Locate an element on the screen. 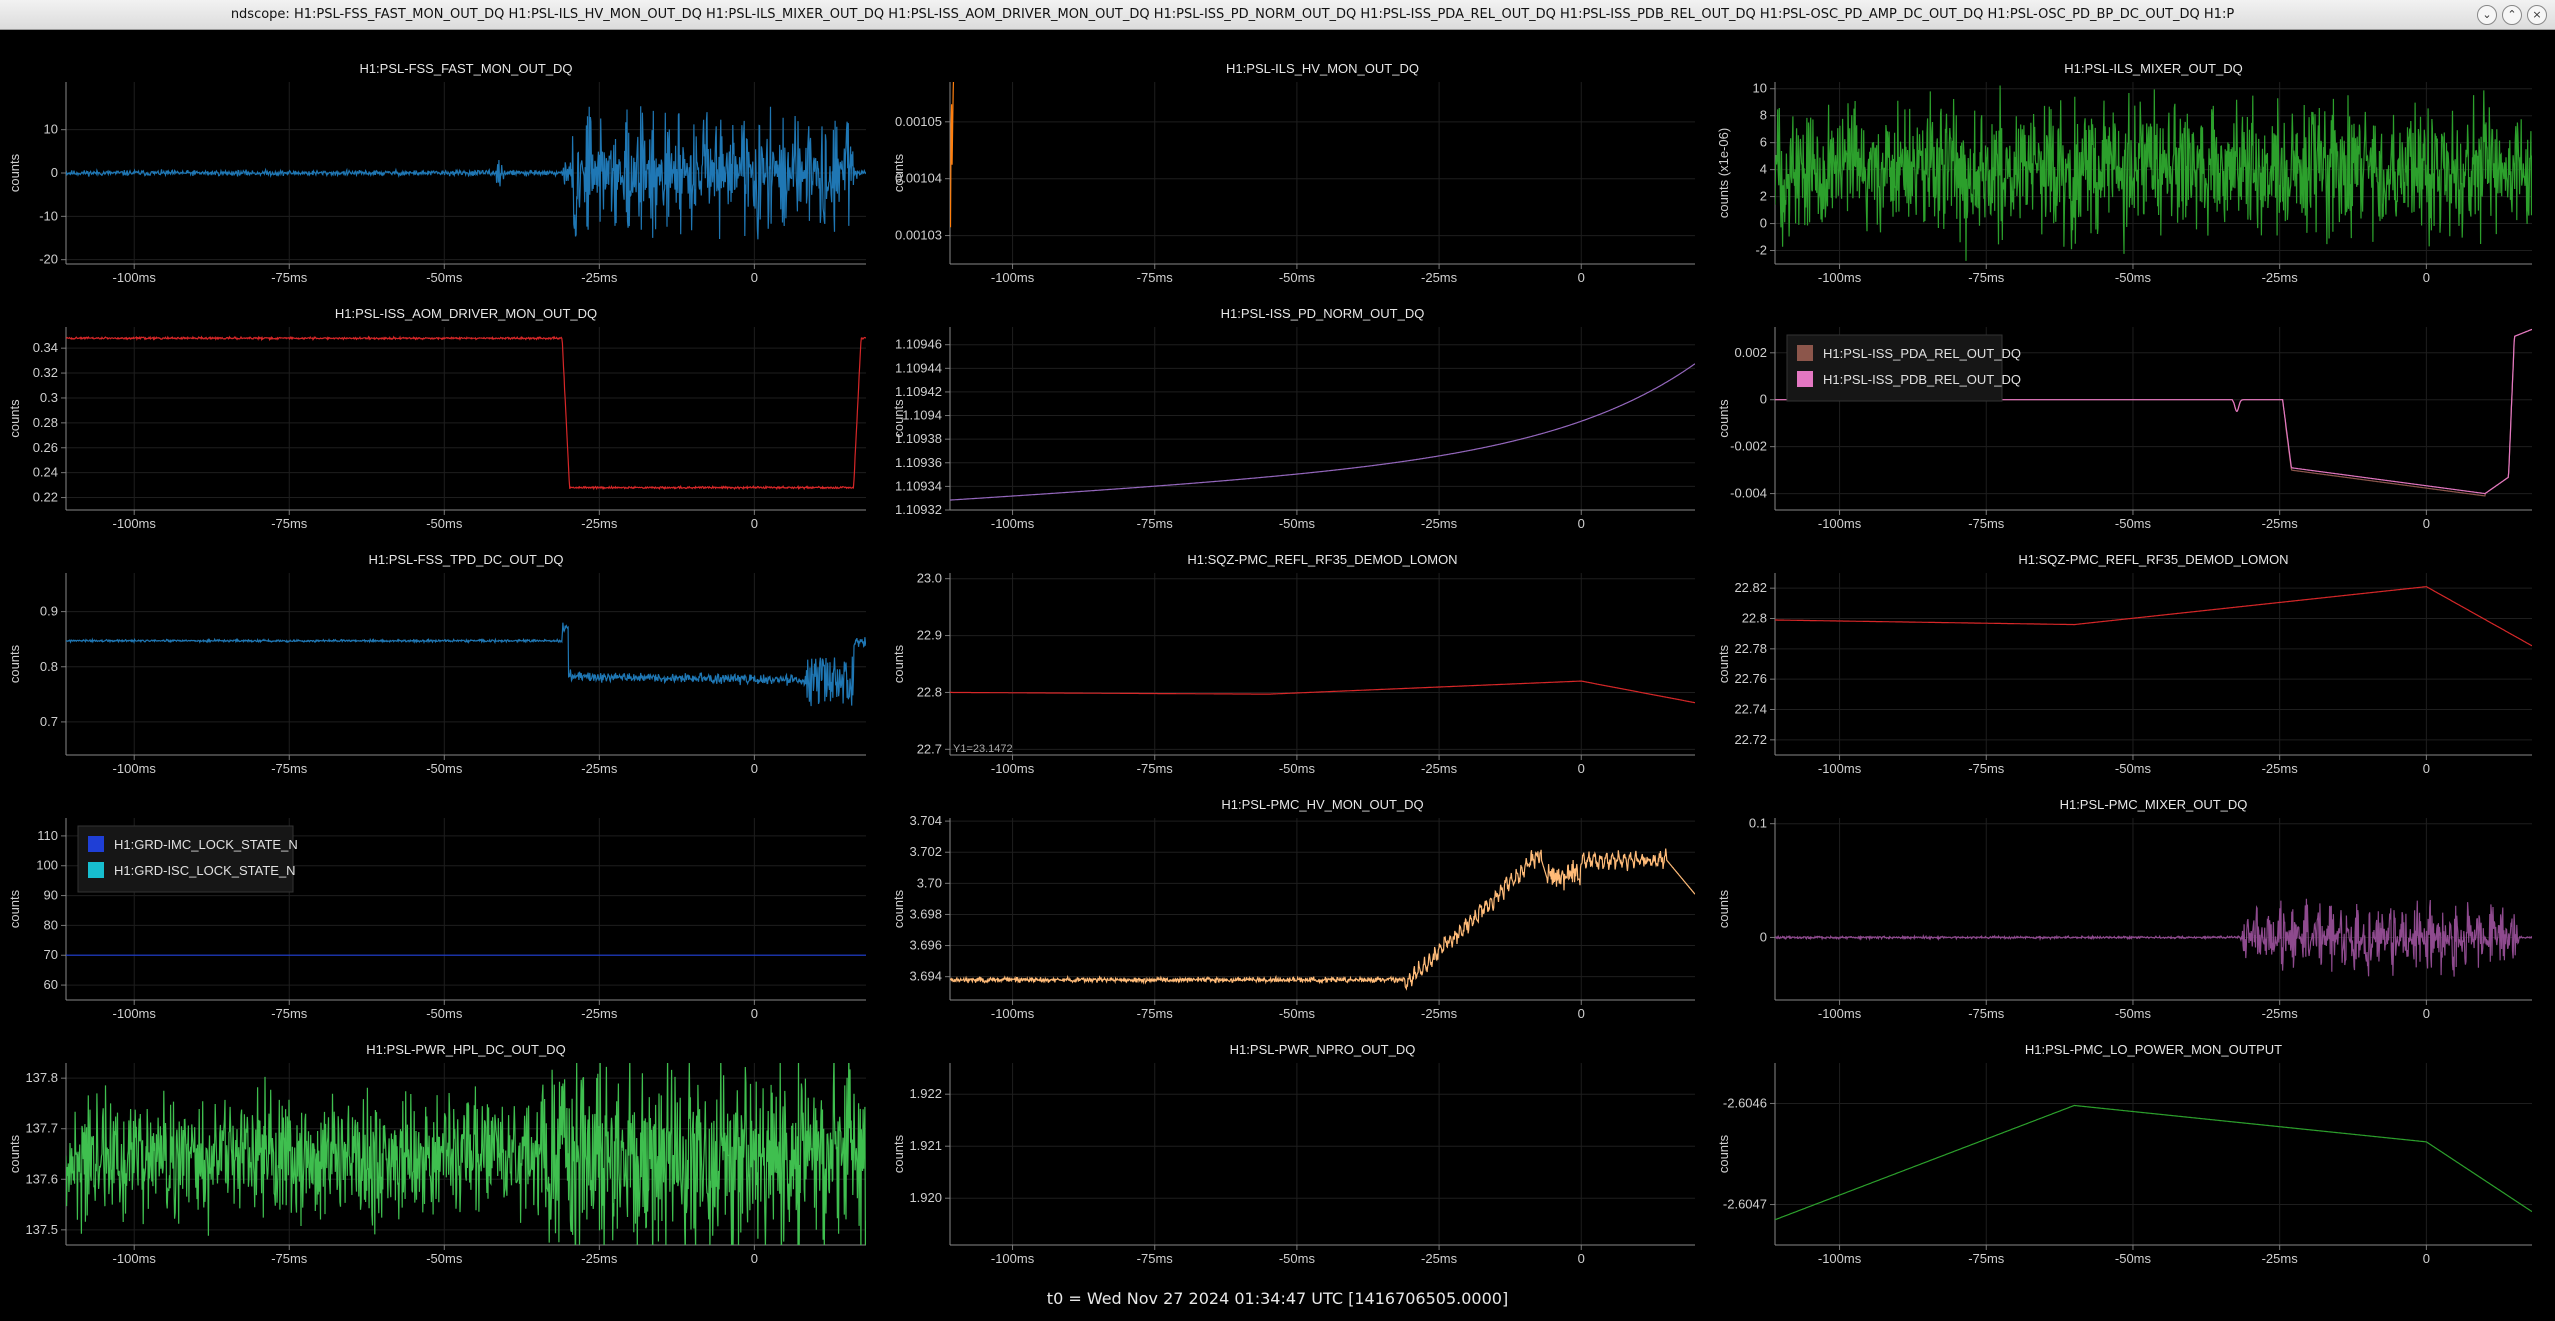  y-tick-label: 0.9 is located at coordinates (49, 611).